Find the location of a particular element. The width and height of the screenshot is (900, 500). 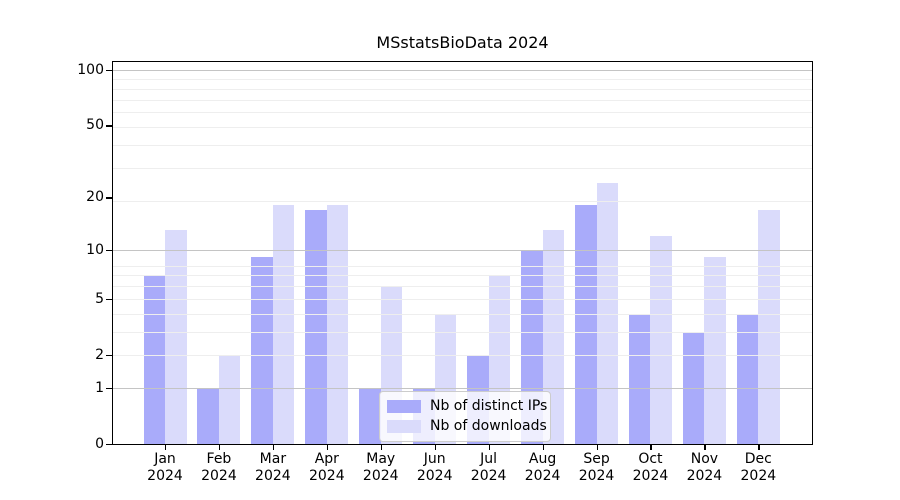

x-axis-label: Nov 2024 is located at coordinates (704, 467).